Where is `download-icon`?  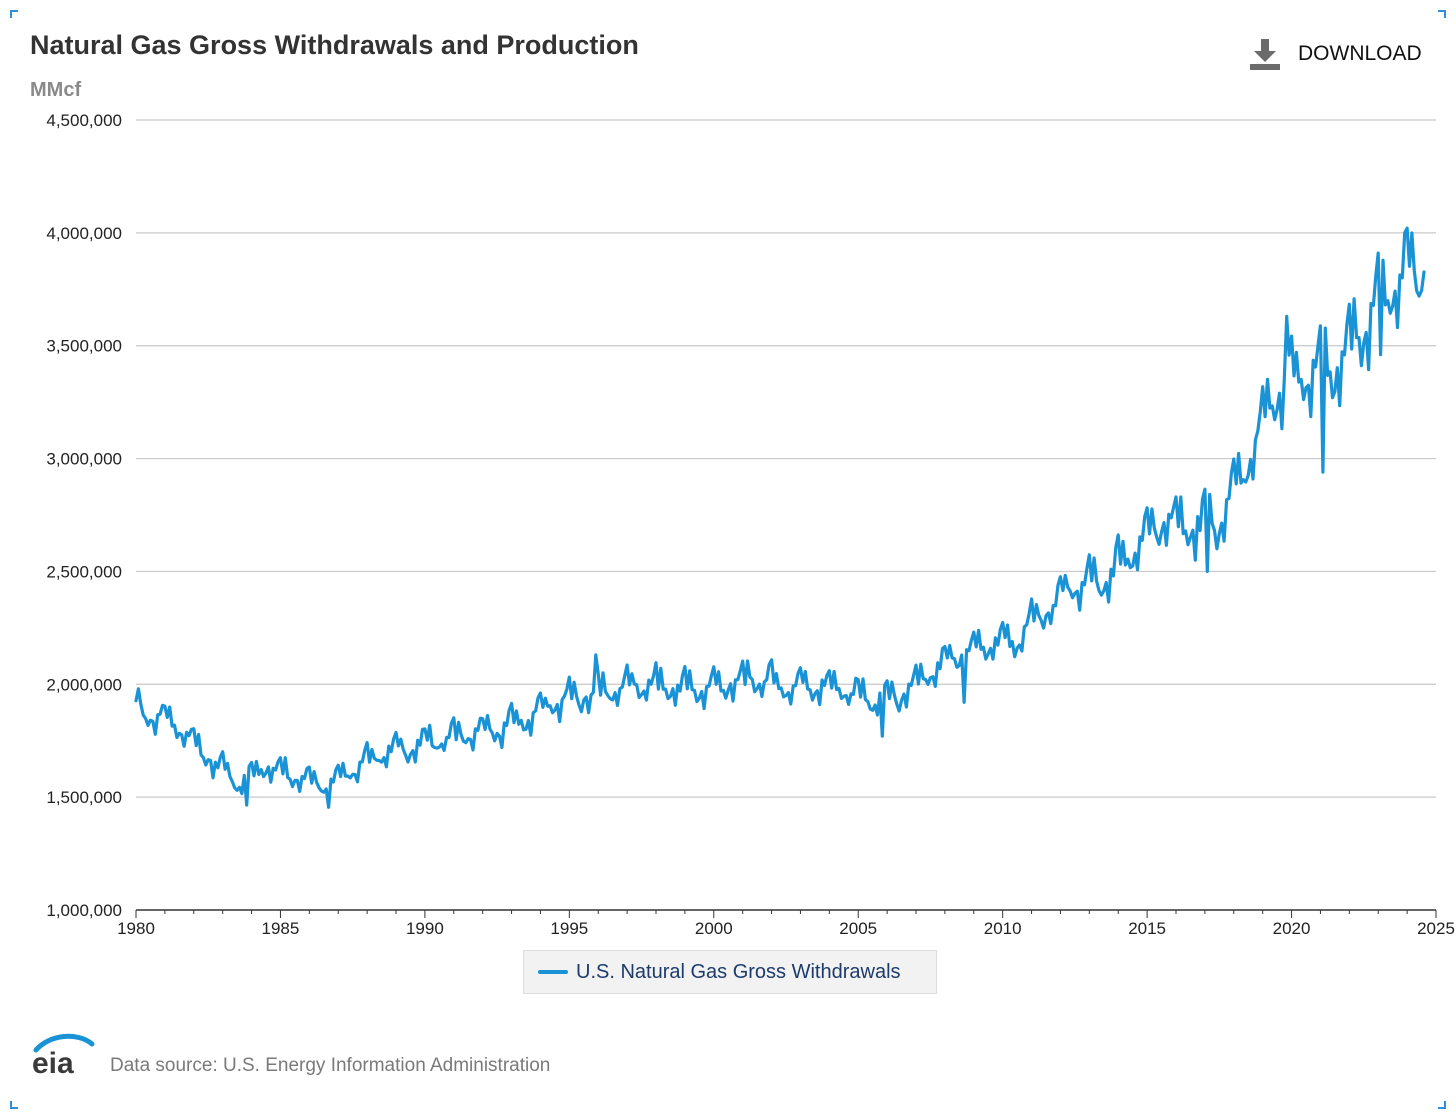 download-icon is located at coordinates (1265, 54).